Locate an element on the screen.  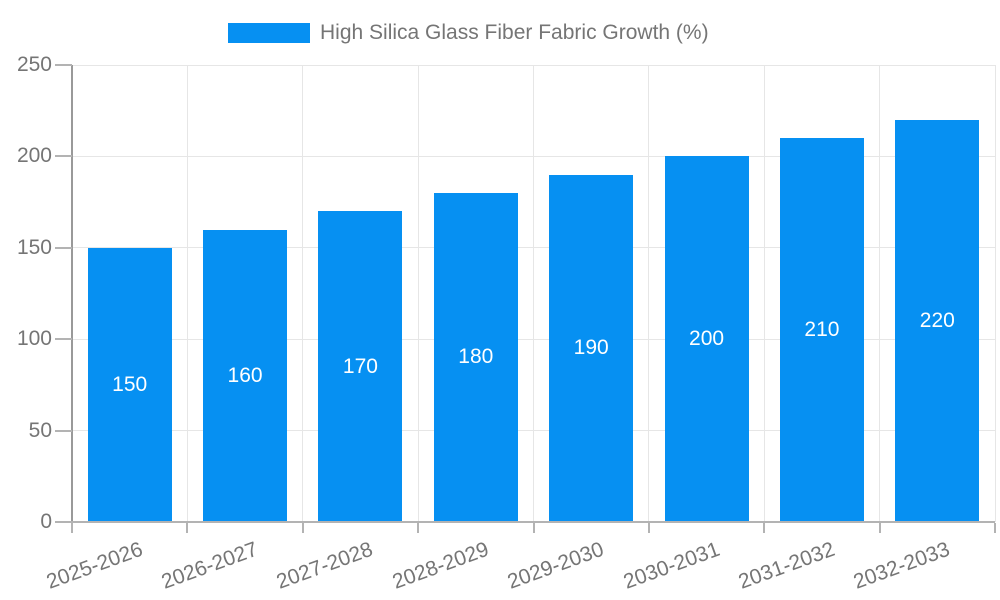
y-axis-tick-label: 100 is located at coordinates (34, 339).